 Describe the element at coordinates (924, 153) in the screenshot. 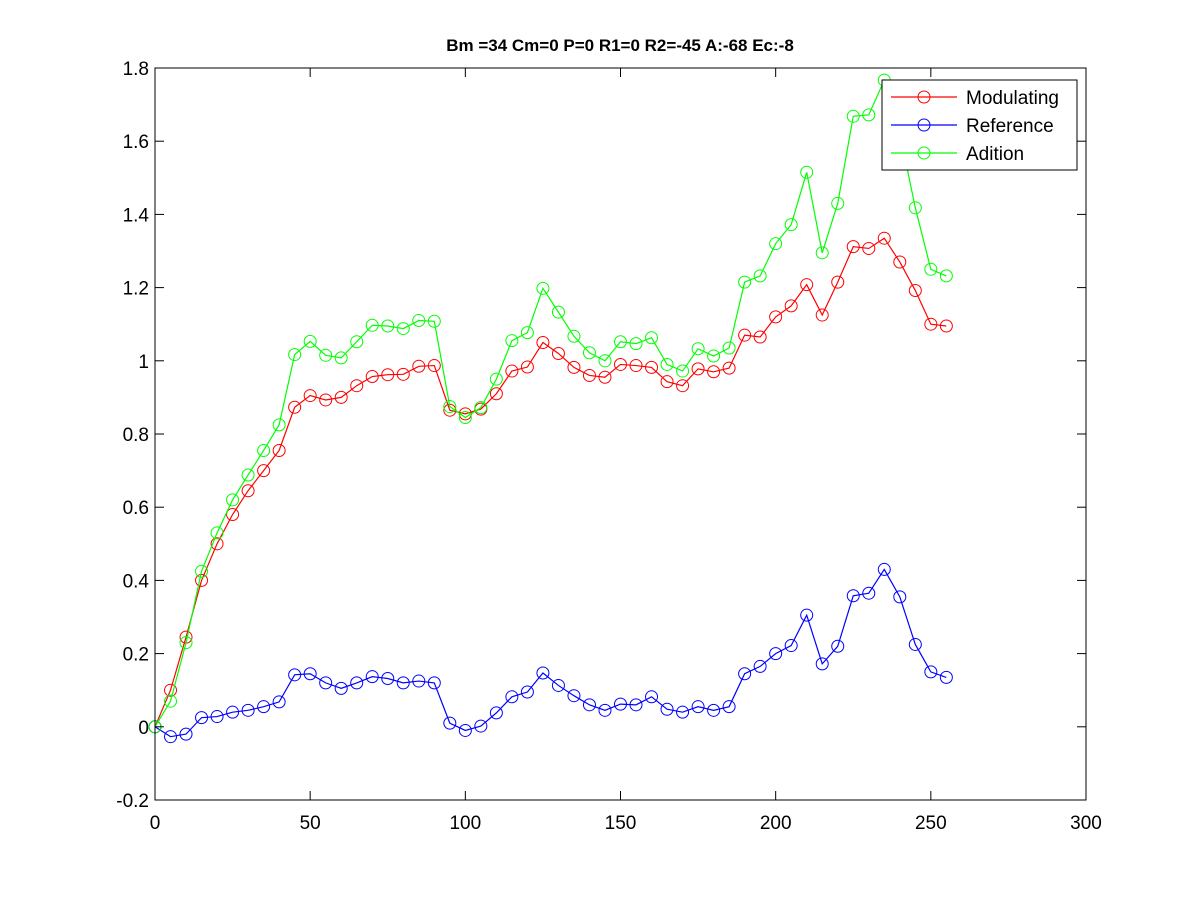

I see `legend-marker` at that location.